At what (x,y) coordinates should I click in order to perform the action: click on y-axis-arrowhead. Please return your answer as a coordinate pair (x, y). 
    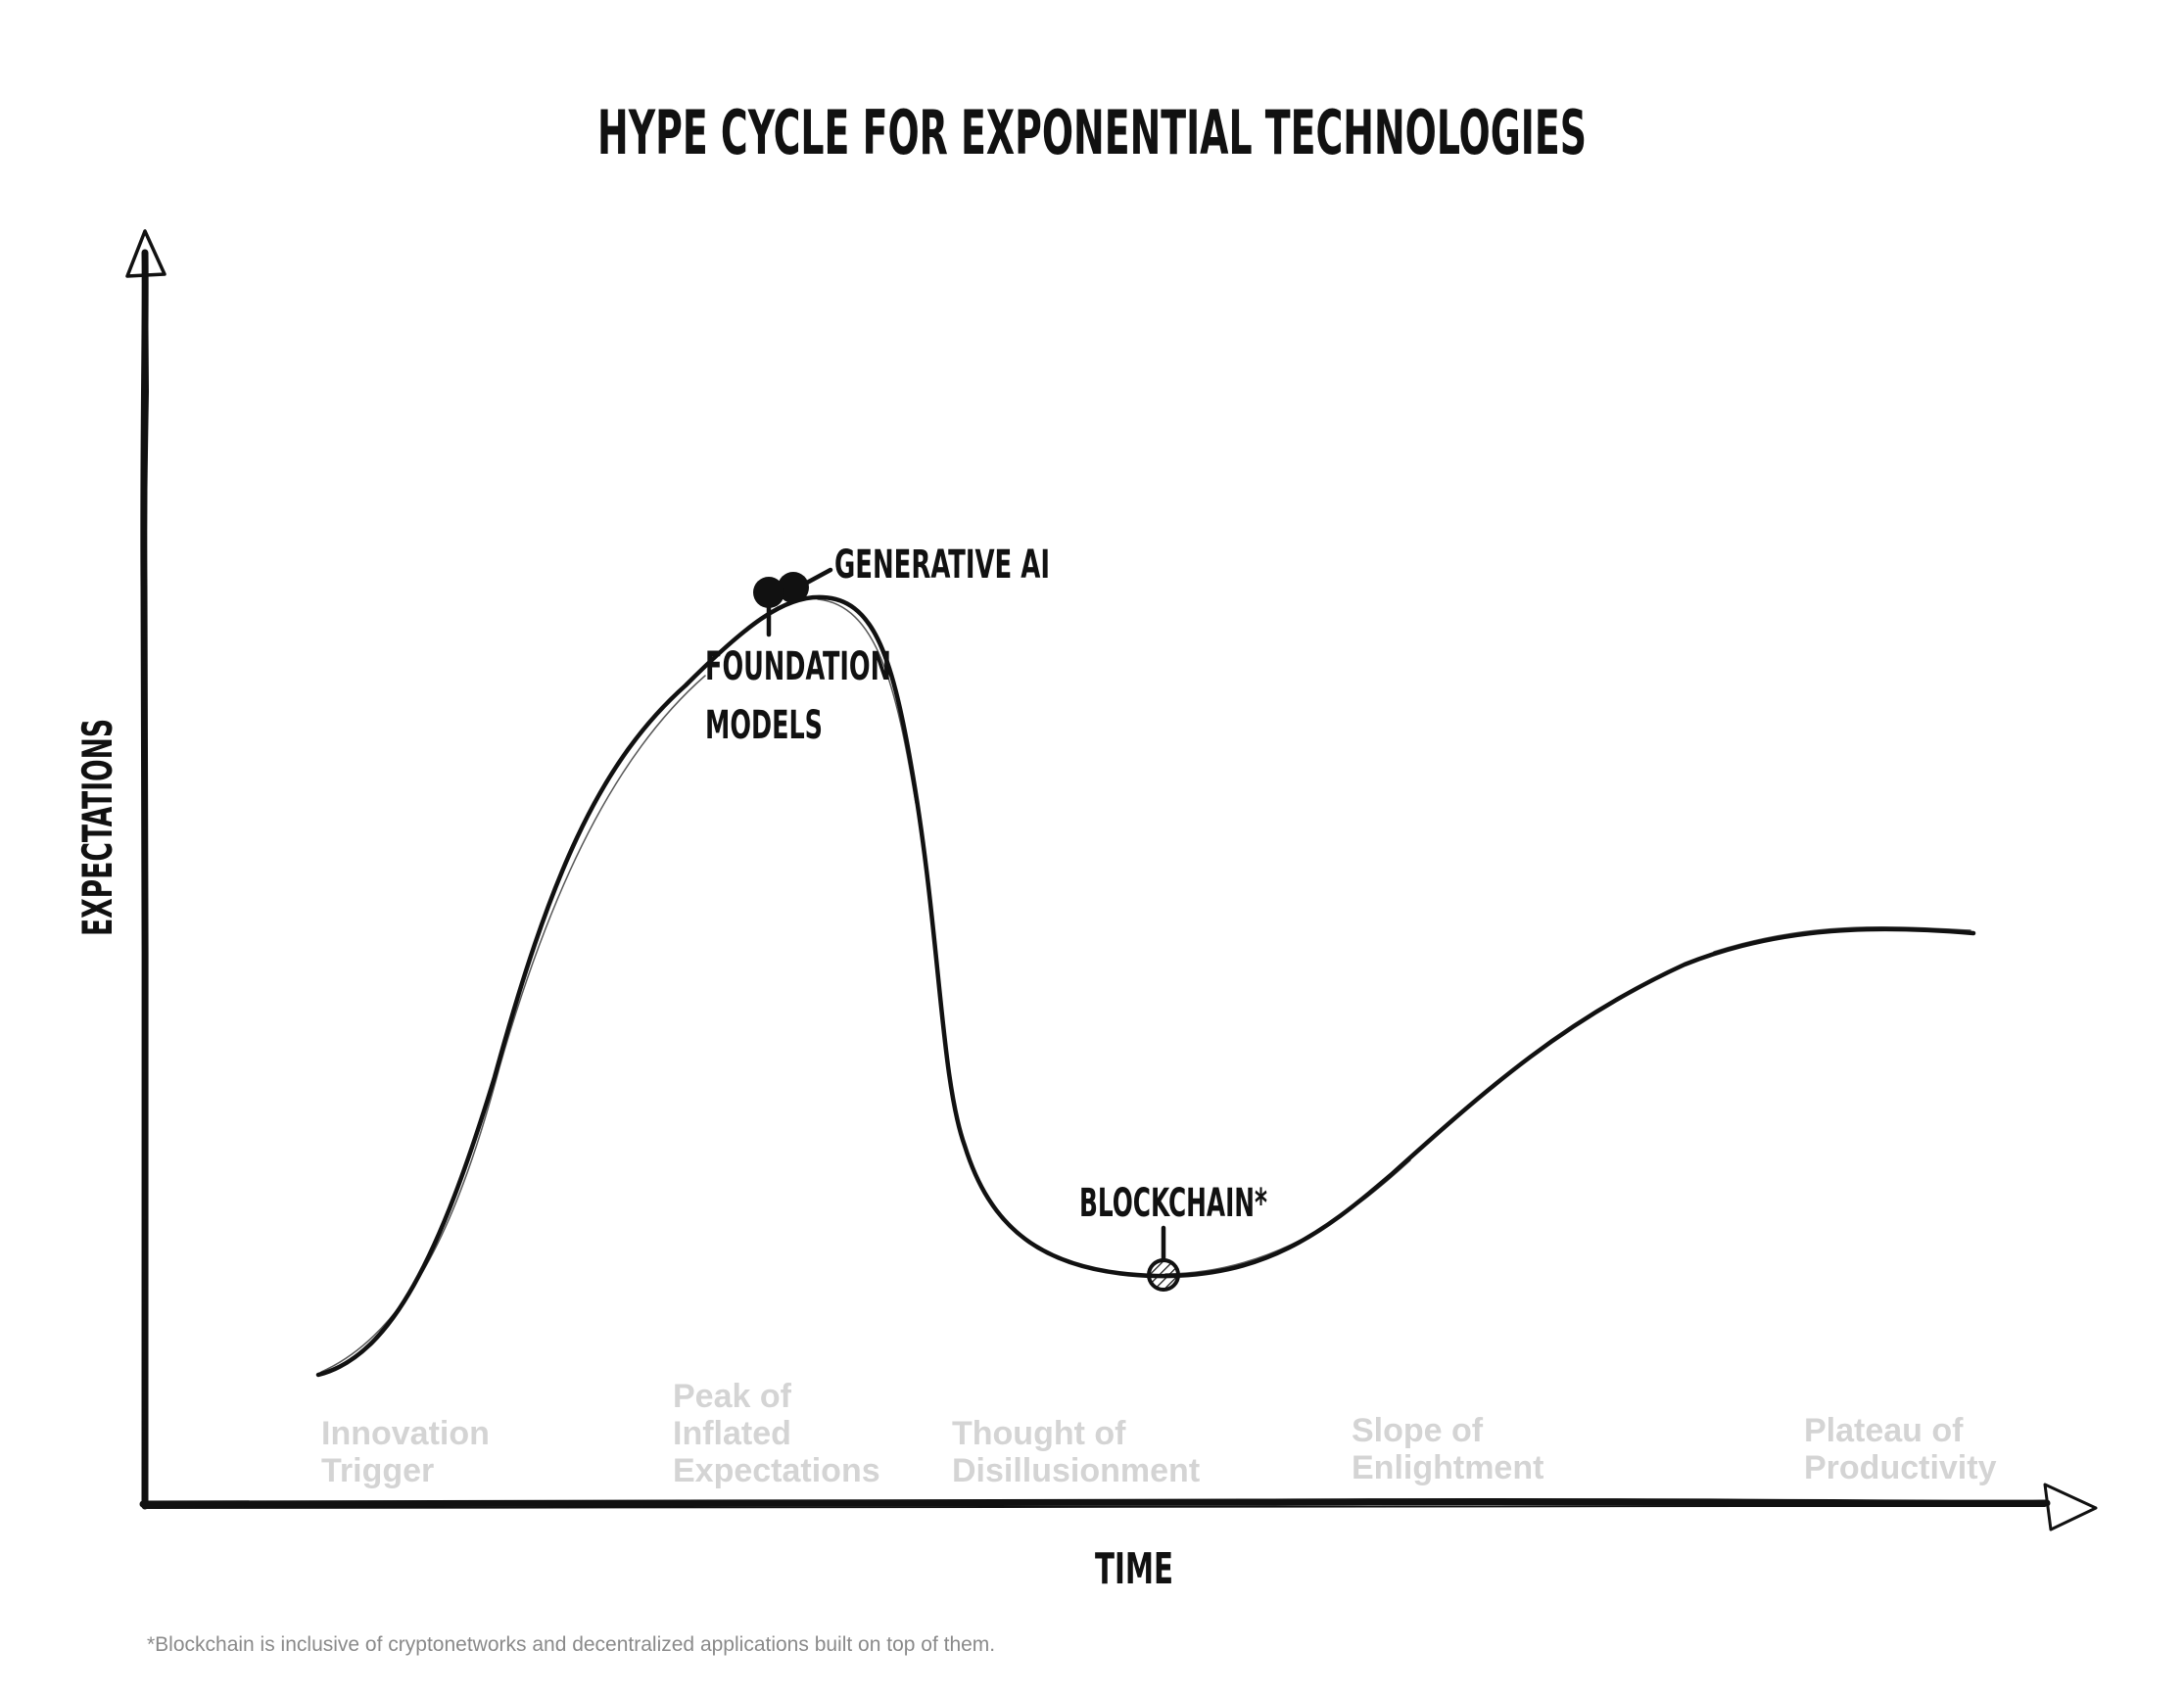
    Looking at the image, I should click on (145, 253).